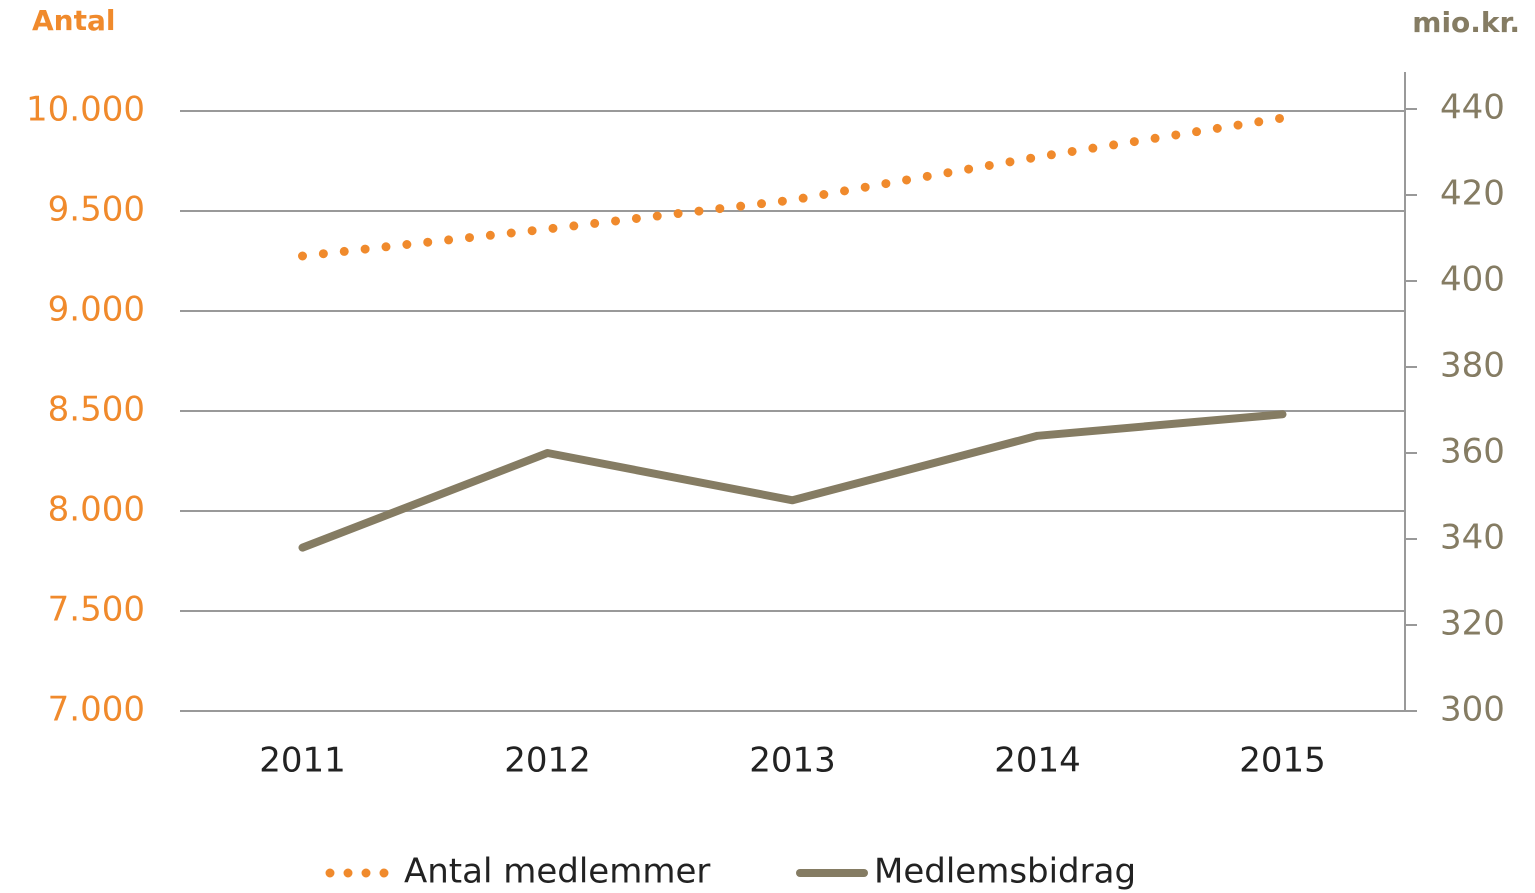 This screenshot has height=893, width=1535. Describe the element at coordinates (96, 210) in the screenshot. I see `y-tick-label: 9.500` at that location.